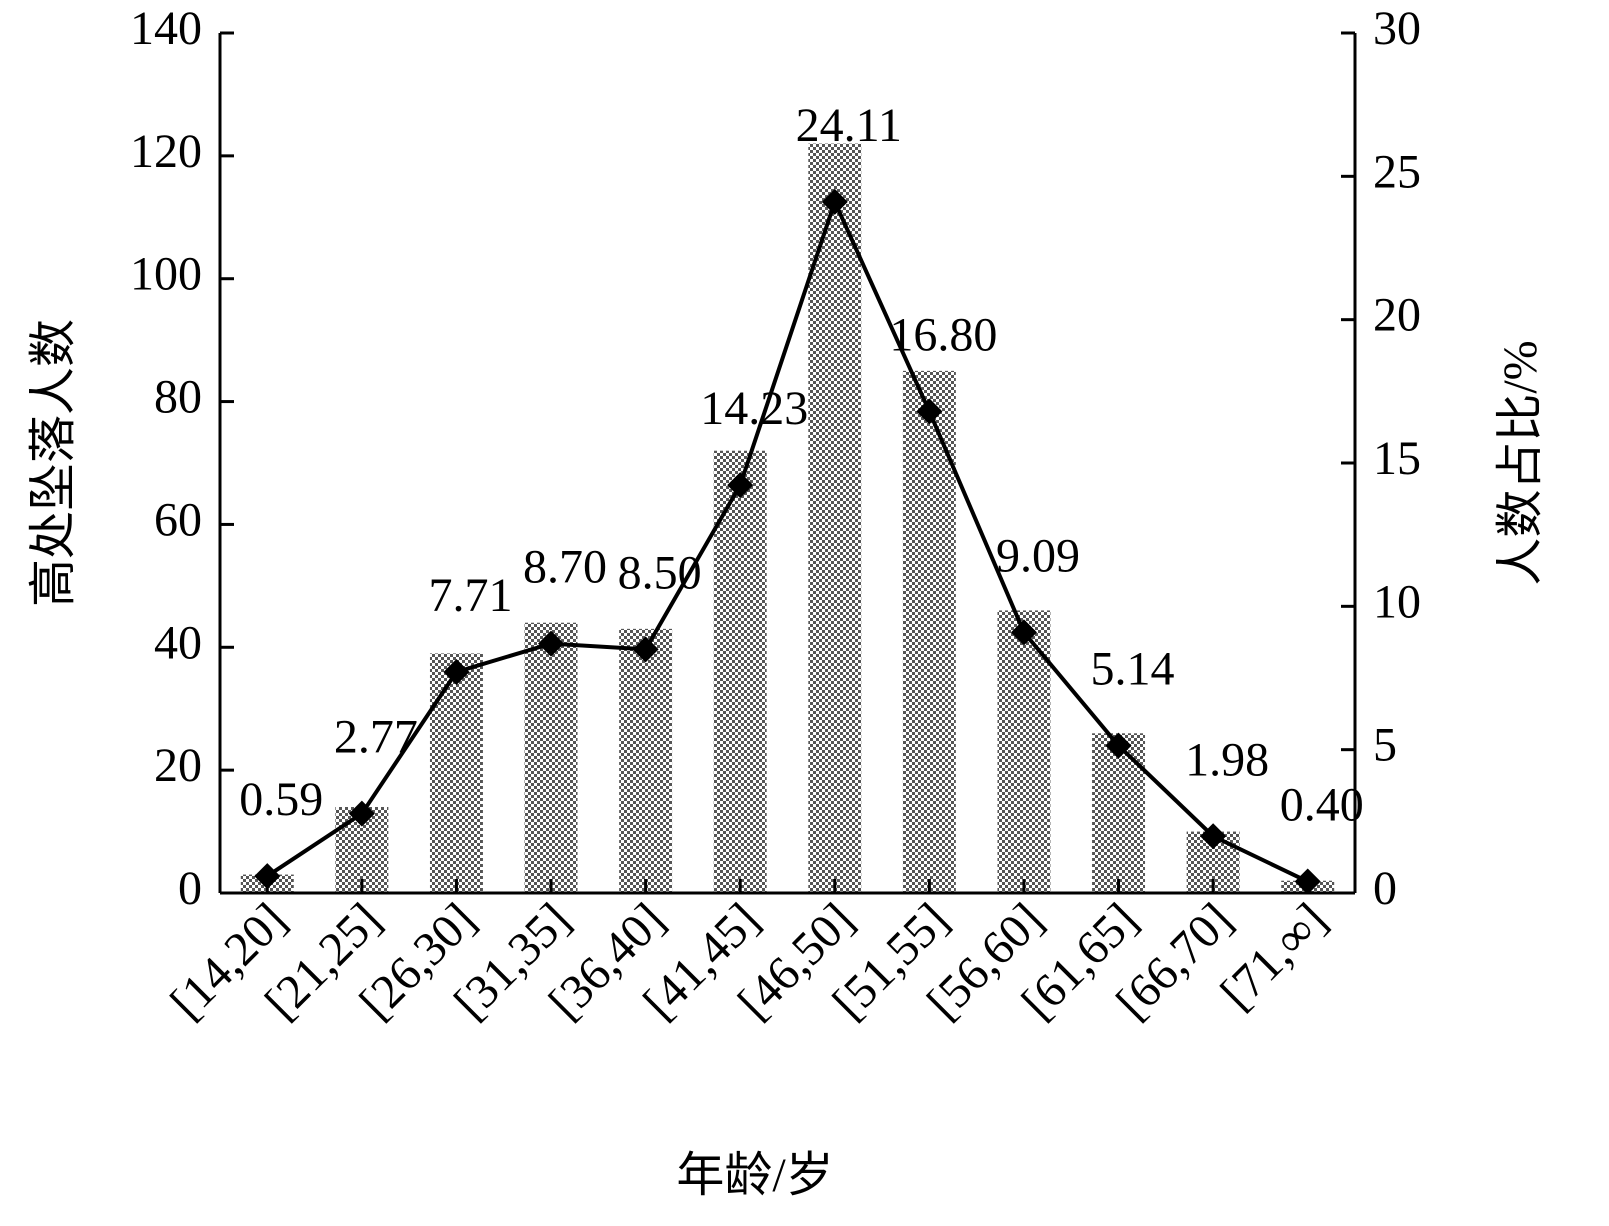  What do you see at coordinates (1397, 315) in the screenshot?
I see `y2-tick-label: 20` at bounding box center [1397, 315].